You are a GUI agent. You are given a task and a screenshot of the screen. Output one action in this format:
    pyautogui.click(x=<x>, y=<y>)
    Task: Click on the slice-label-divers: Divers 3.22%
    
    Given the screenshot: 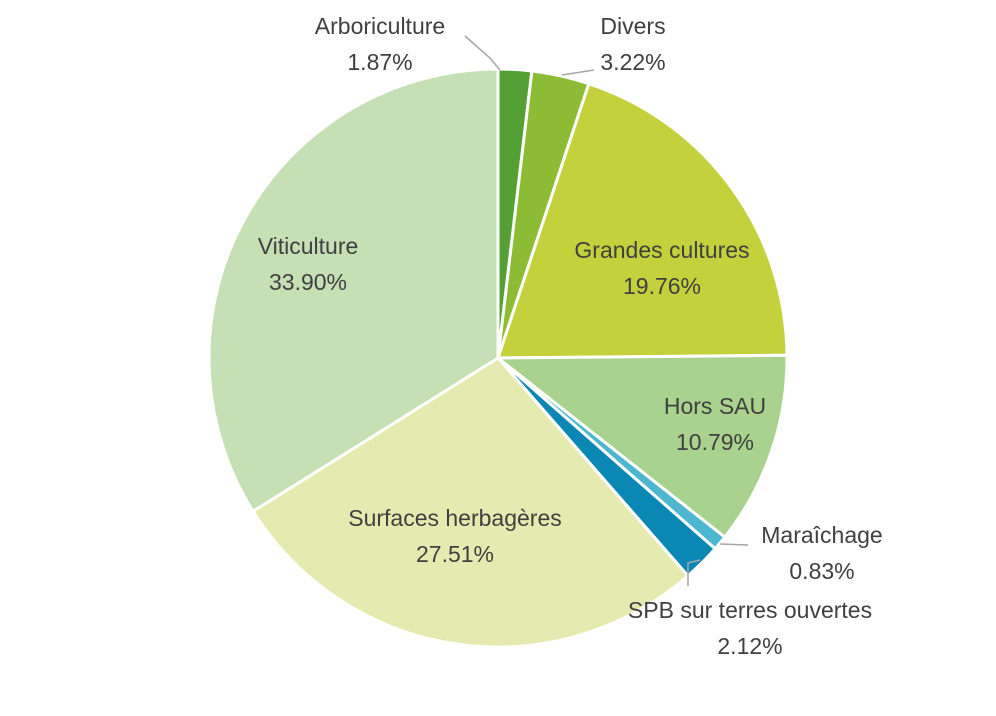 What is the action you would take?
    pyautogui.click(x=632, y=44)
    